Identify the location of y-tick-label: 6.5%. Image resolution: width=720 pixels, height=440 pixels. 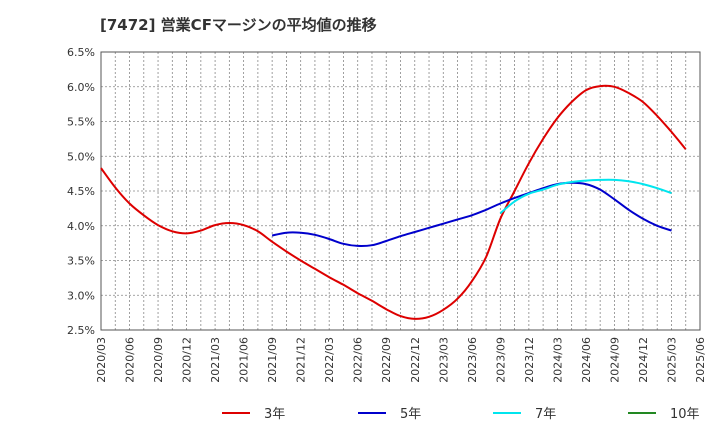
(81, 52).